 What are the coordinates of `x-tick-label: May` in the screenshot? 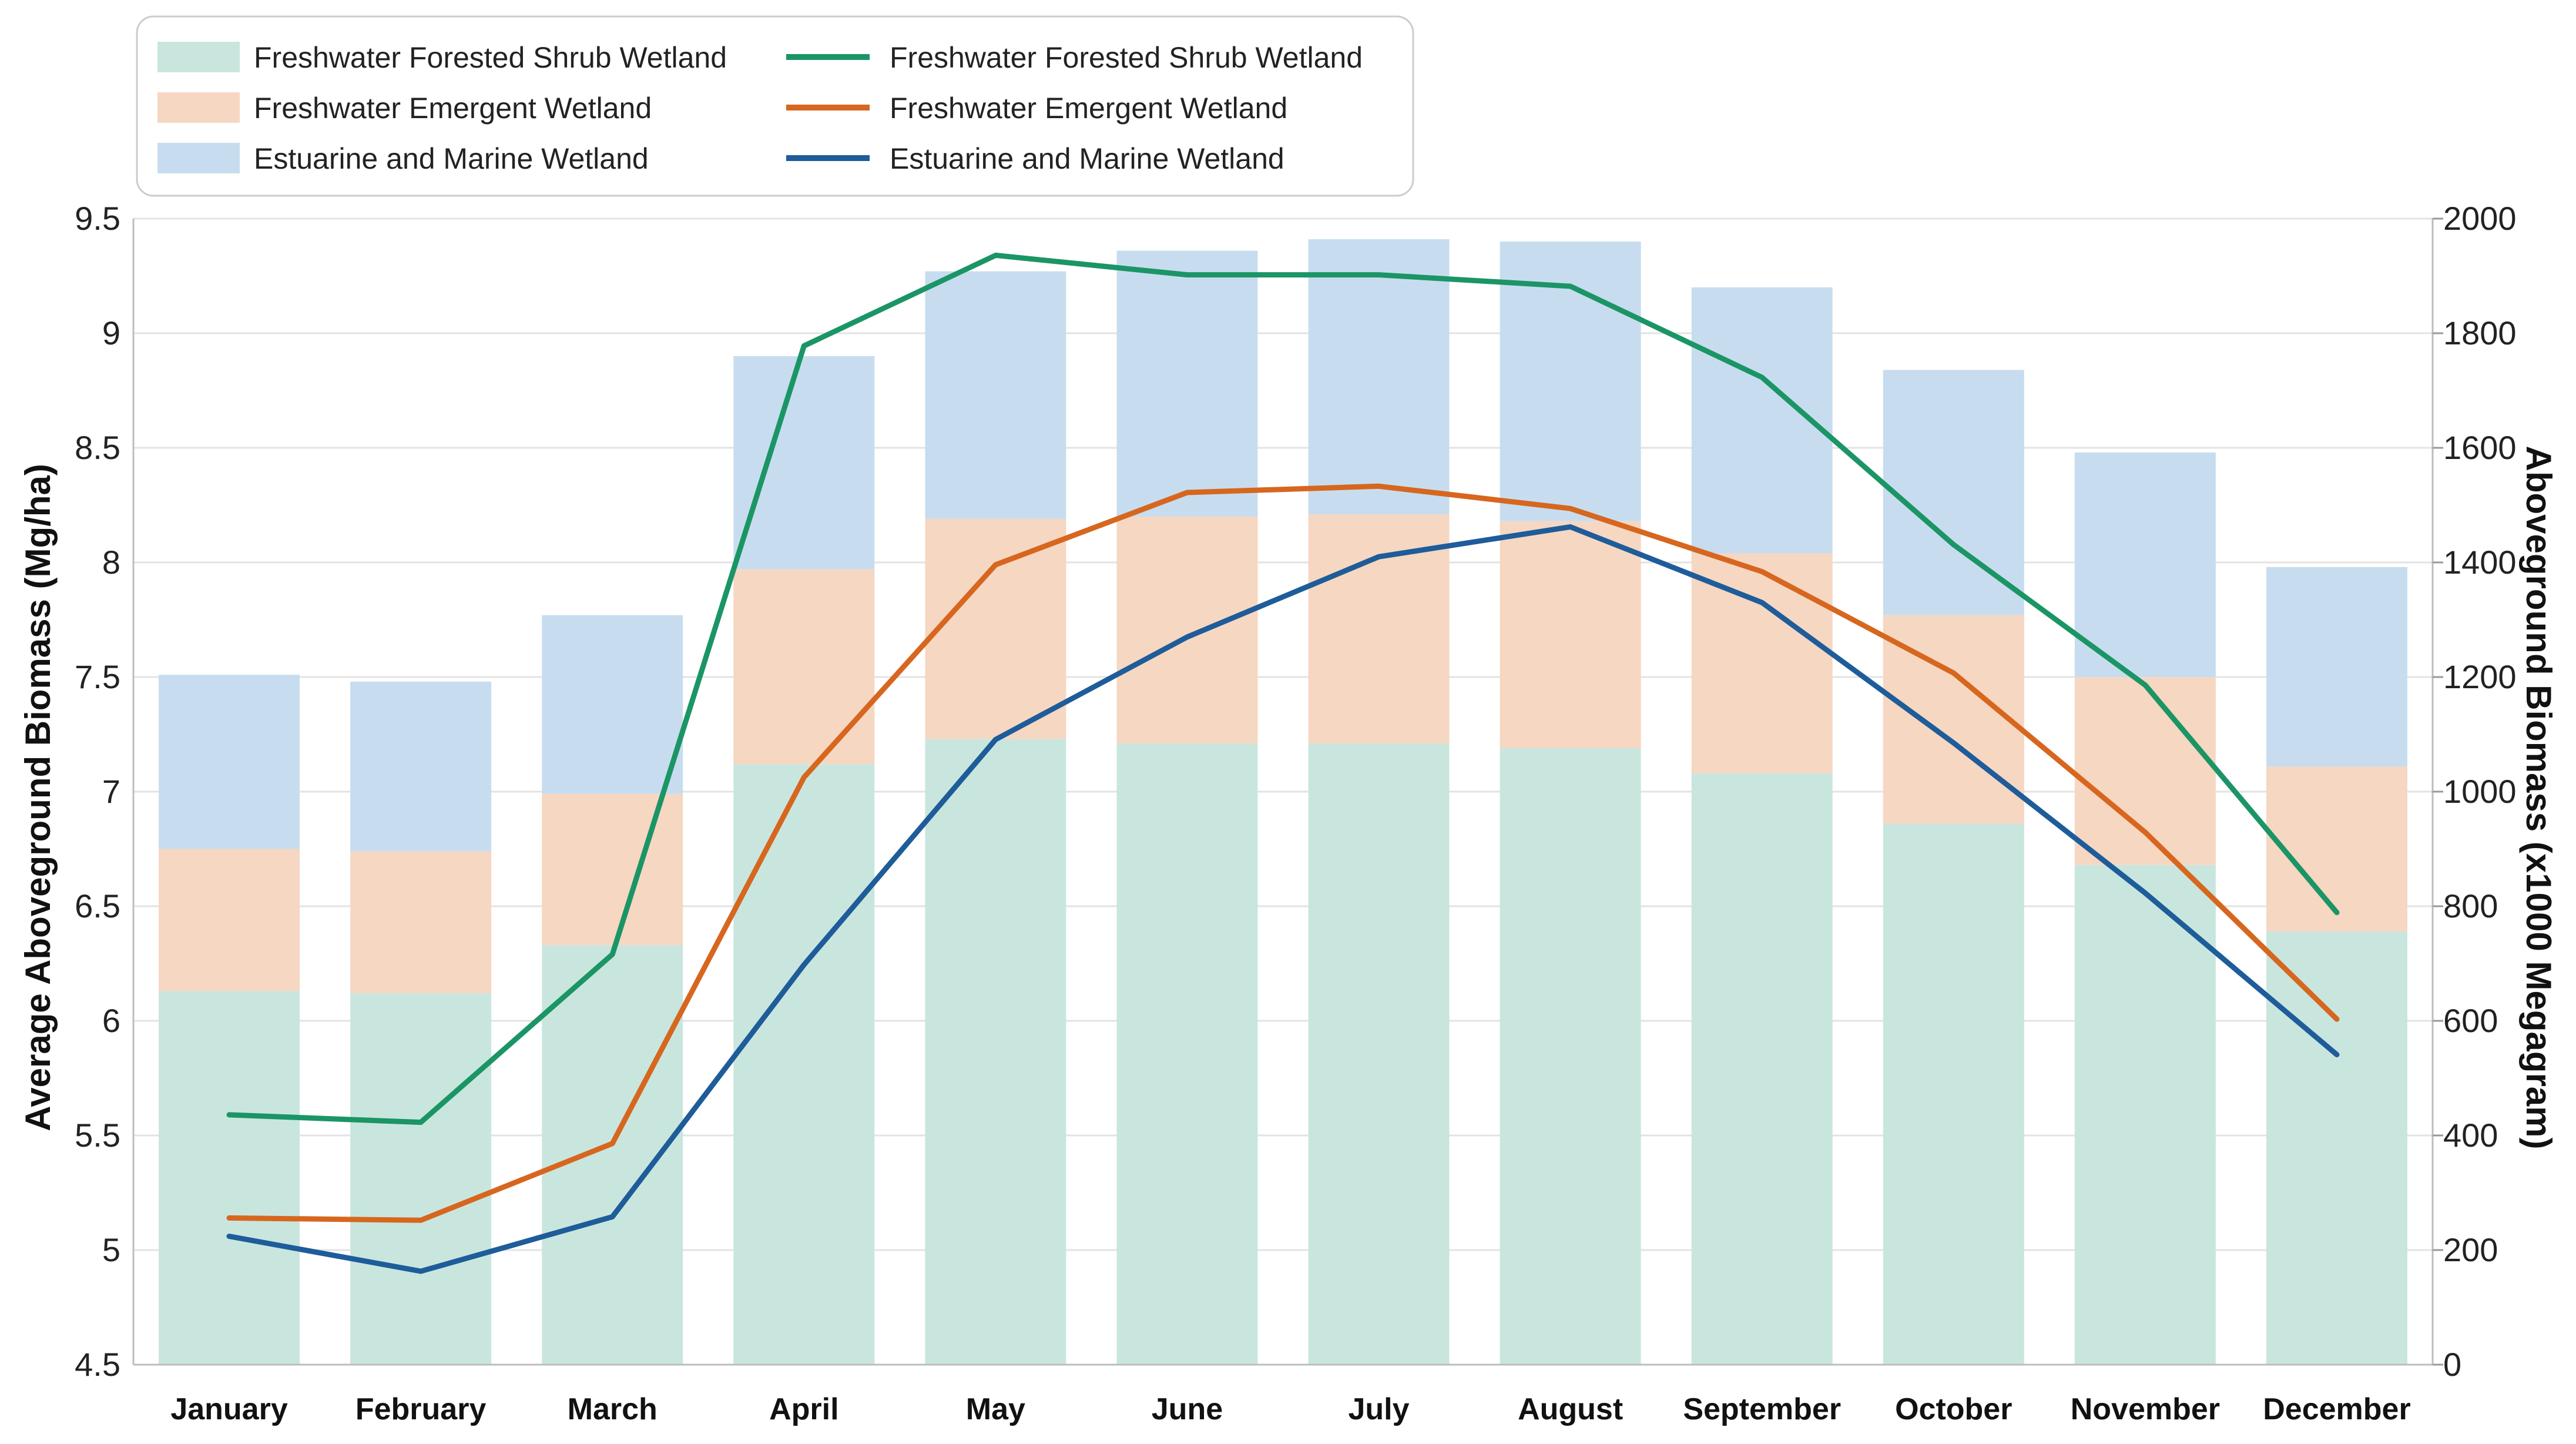 It's located at (995, 1409).